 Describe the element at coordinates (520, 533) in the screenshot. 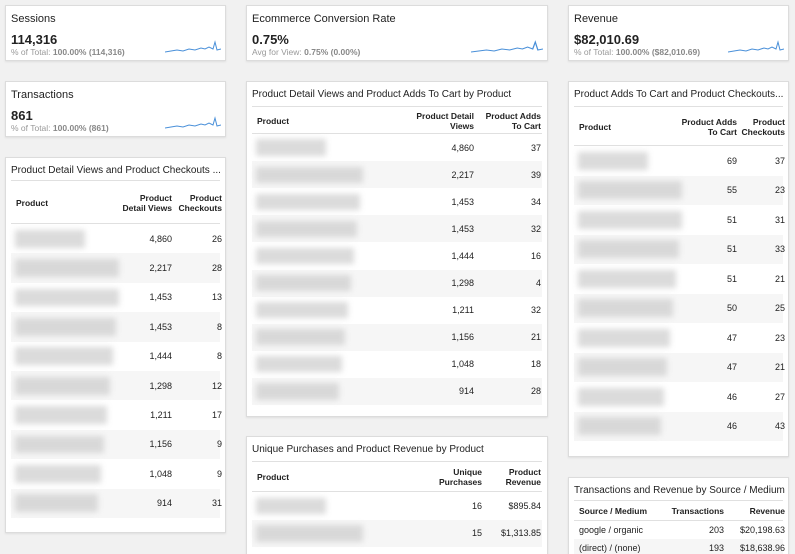

I see `table-cell: $1,313.85` at that location.